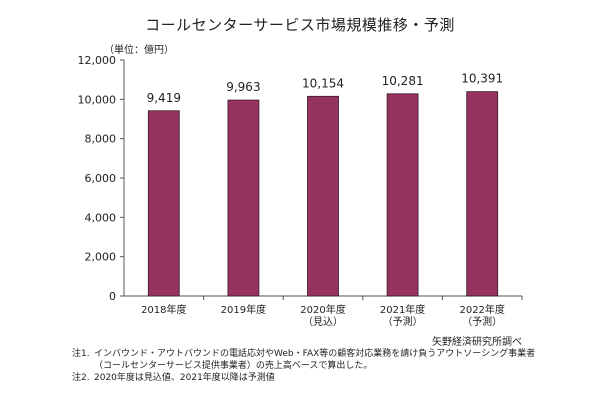 The height and width of the screenshot is (400, 600). What do you see at coordinates (97, 99) in the screenshot?
I see `y-tick-label: 10,000` at bounding box center [97, 99].